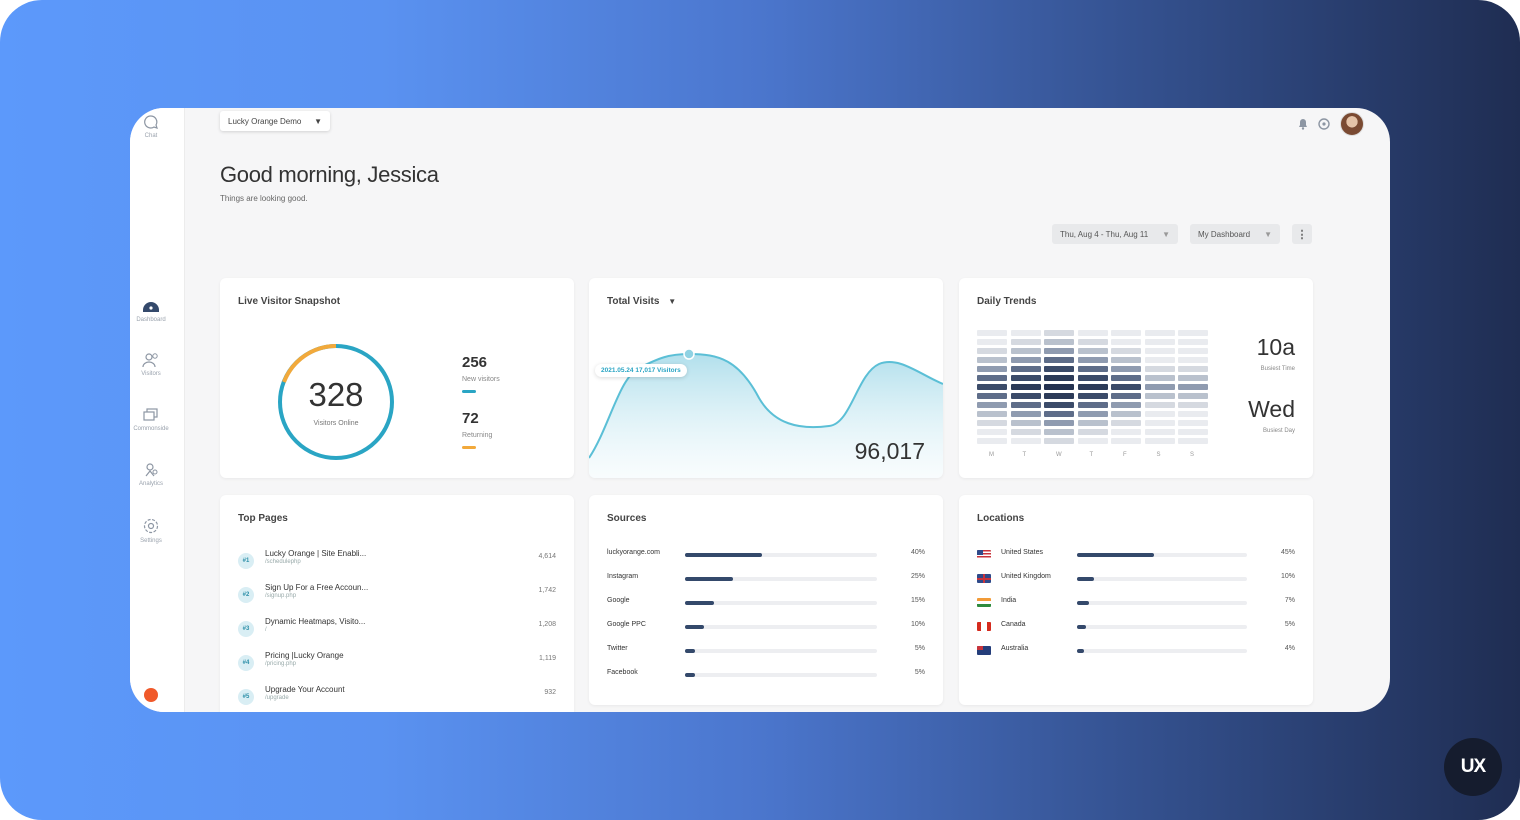 The image size is (1520, 820). What do you see at coordinates (1136, 603) in the screenshot?
I see `location-row: India 7%` at bounding box center [1136, 603].